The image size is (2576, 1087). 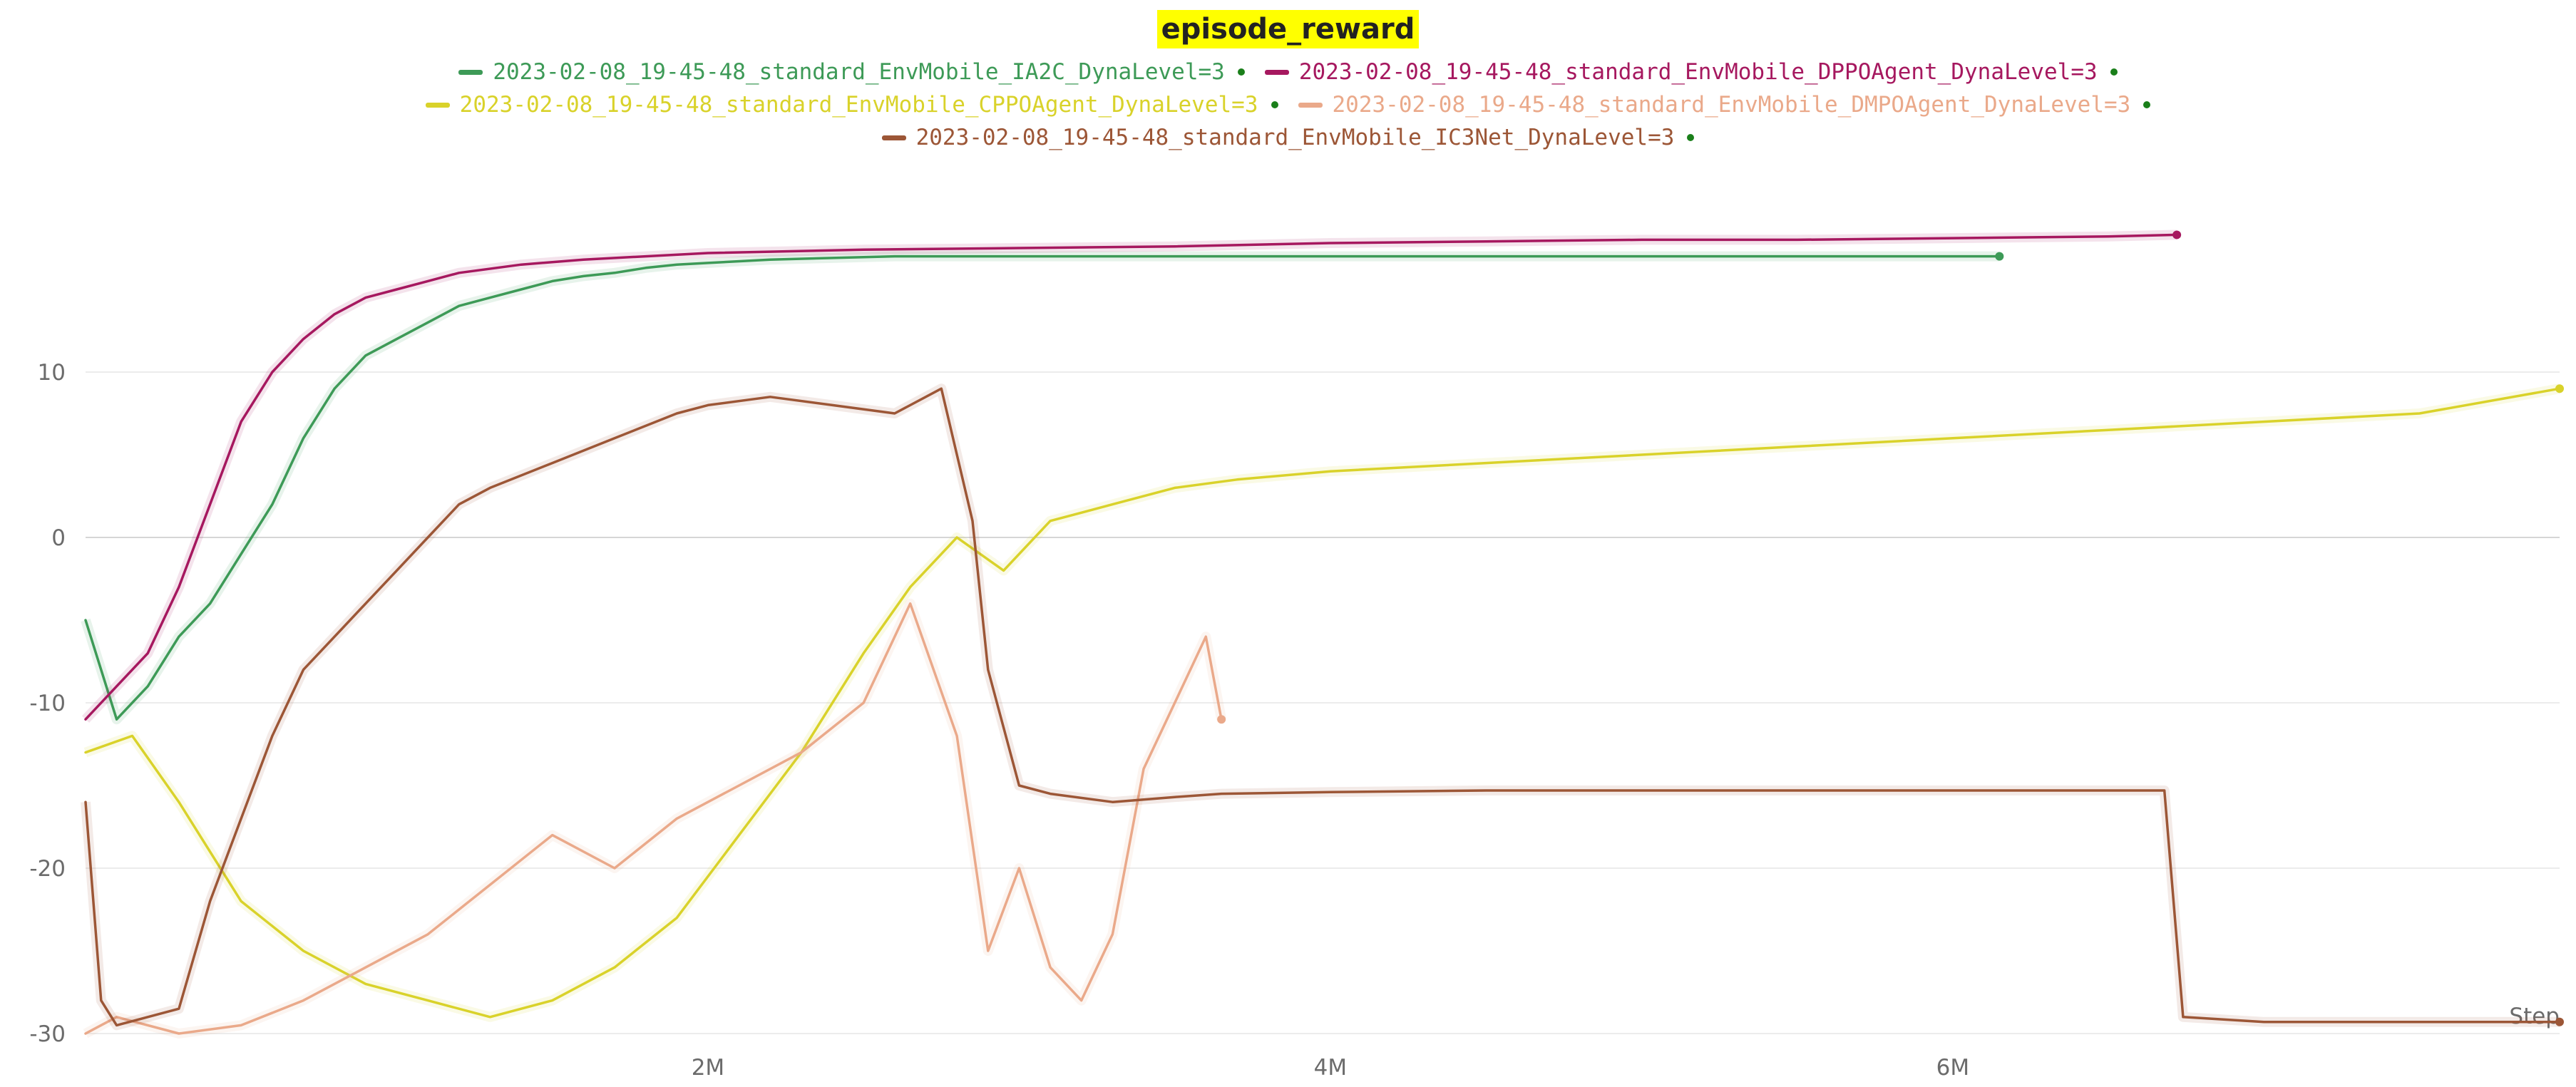 What do you see at coordinates (708, 1068) in the screenshot?
I see `x-tick-label: 2M` at bounding box center [708, 1068].